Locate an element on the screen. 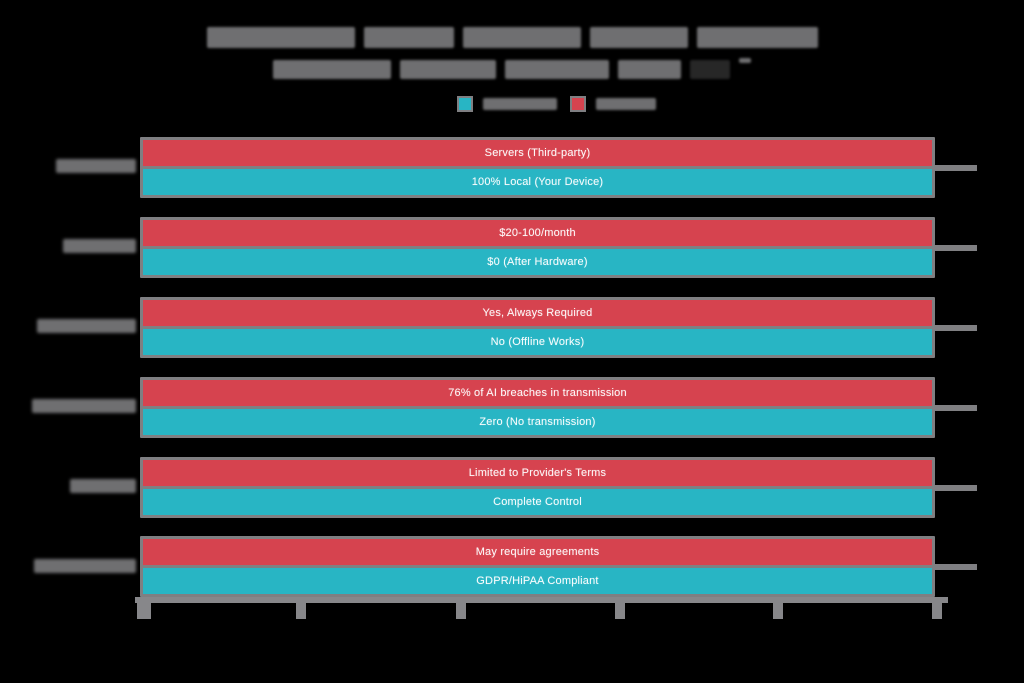 This screenshot has width=1024, height=683. local-bar-label: Complete Control is located at coordinates (537, 502).